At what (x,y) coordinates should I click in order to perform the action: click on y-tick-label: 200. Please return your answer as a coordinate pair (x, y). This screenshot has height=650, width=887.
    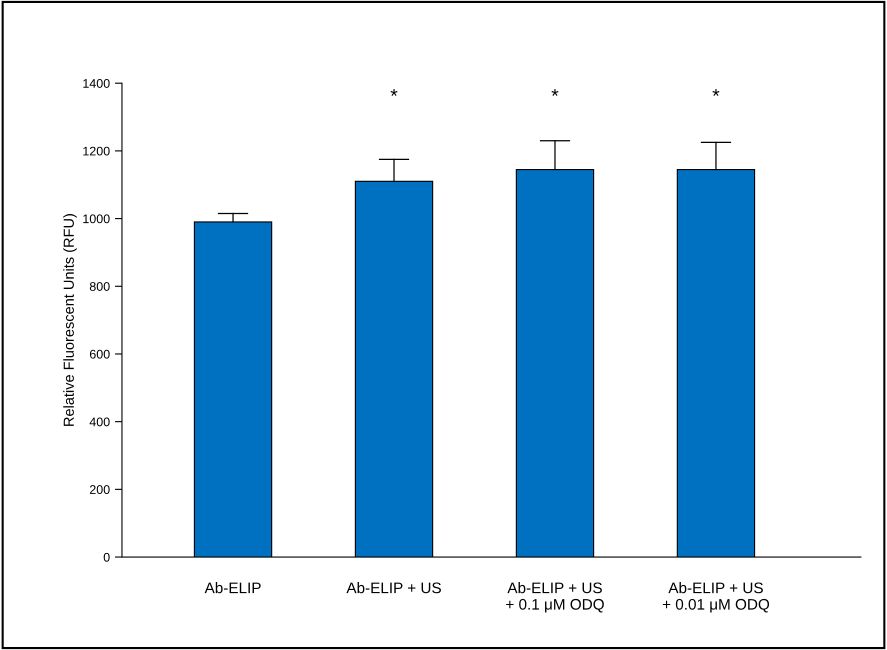
    Looking at the image, I should click on (100, 489).